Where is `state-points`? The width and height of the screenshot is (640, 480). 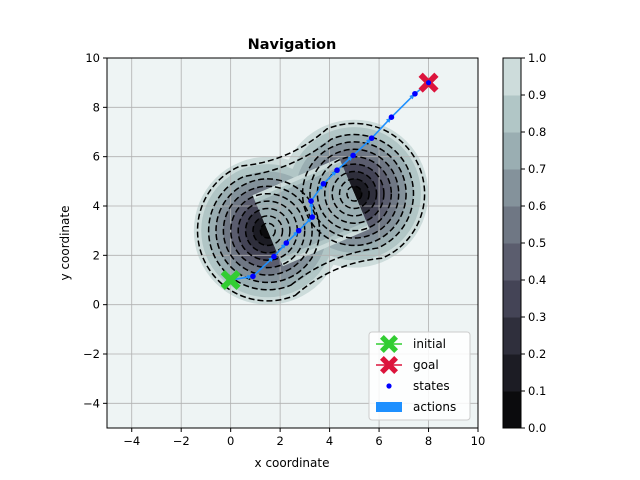 state-points is located at coordinates (341, 179).